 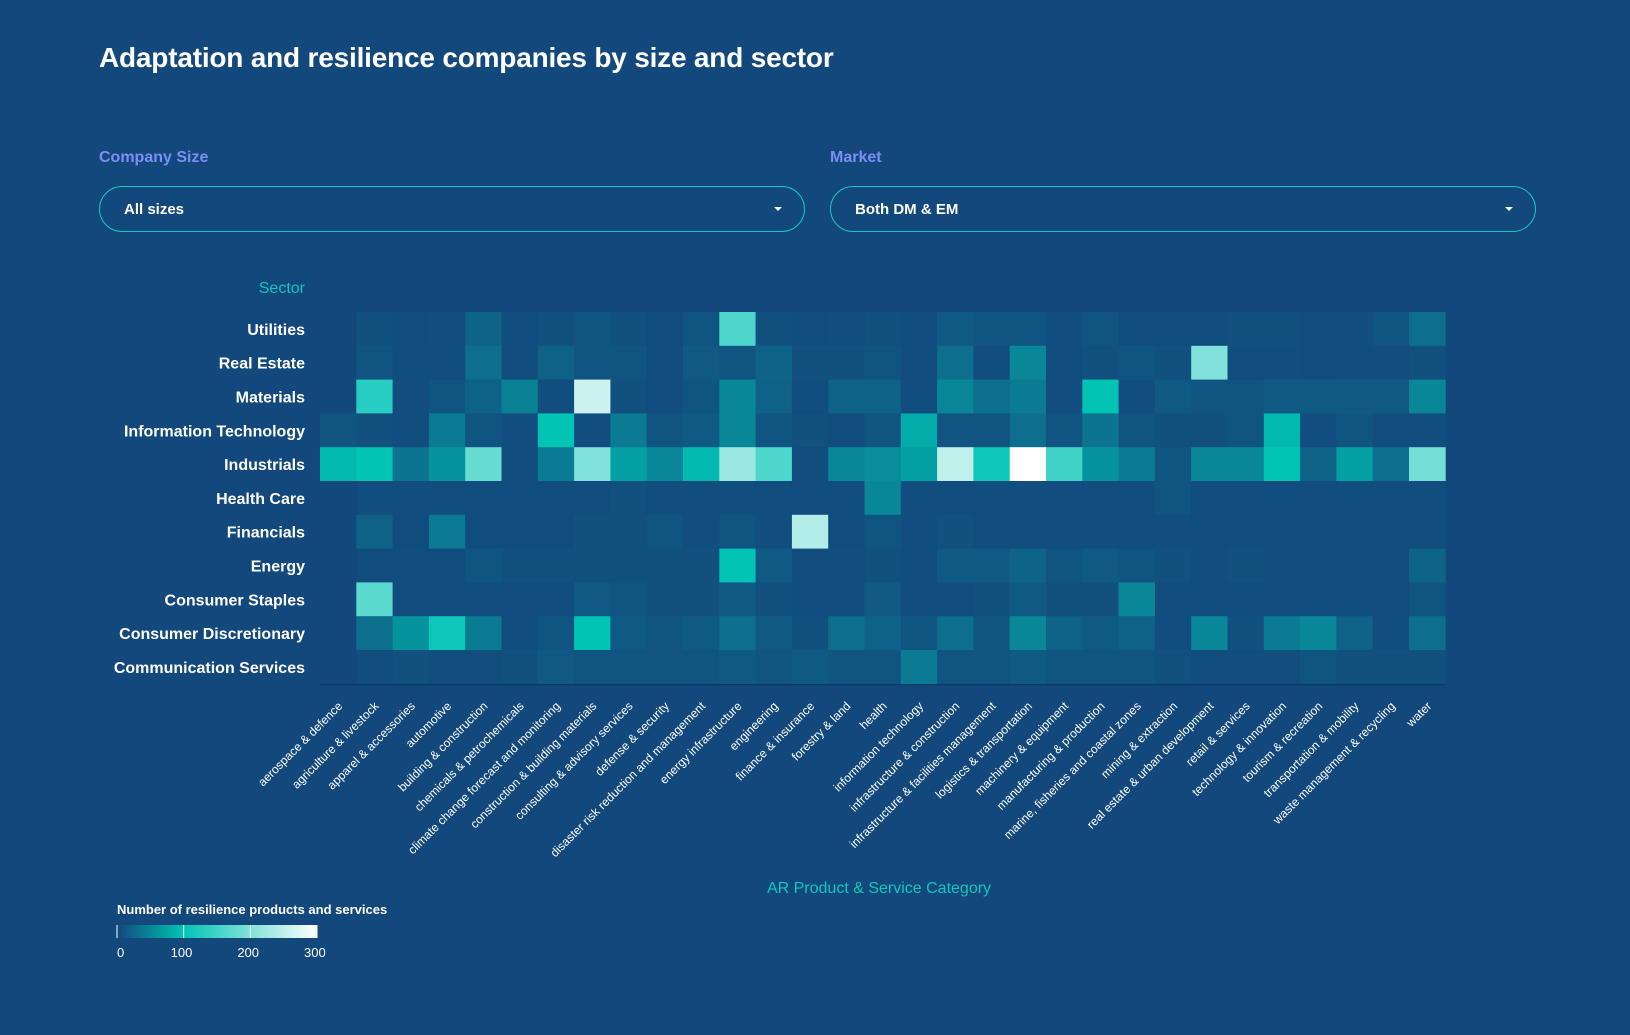 What do you see at coordinates (556, 667) in the screenshot?
I see `heatmap-cell-communication-services-climate-change-forecast-and-monitoring` at bounding box center [556, 667].